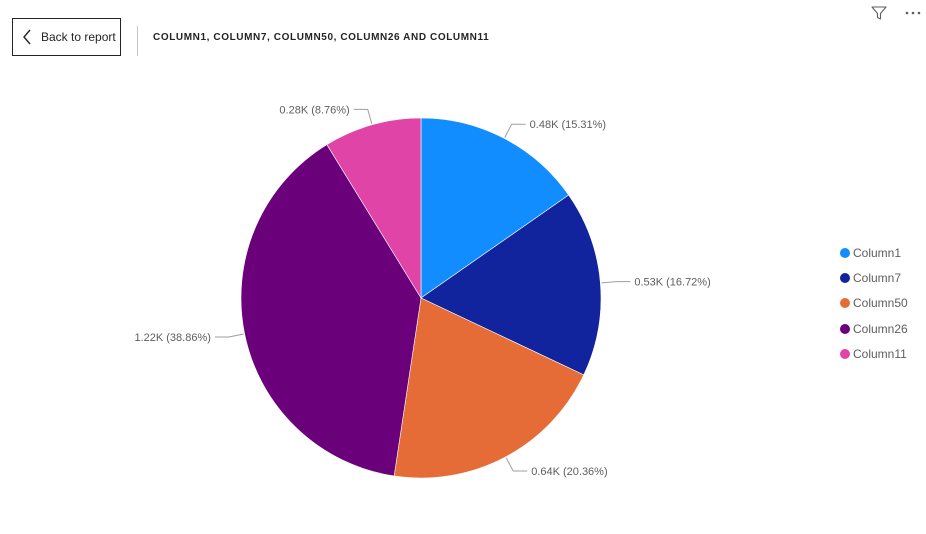 The image size is (926, 534). I want to click on legend-label: Column1, so click(877, 252).